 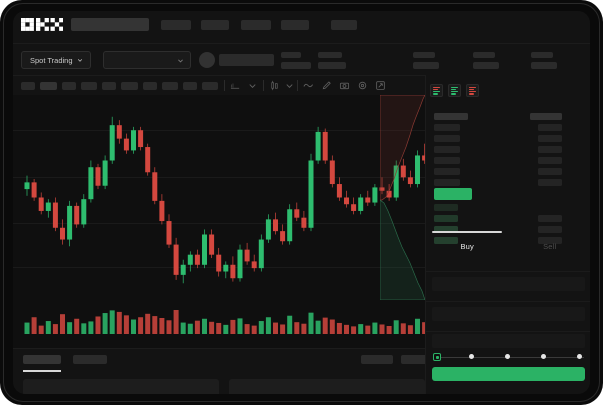 What do you see at coordinates (235, 85) in the screenshot?
I see `indicator-label-icon: ıl` at bounding box center [235, 85].